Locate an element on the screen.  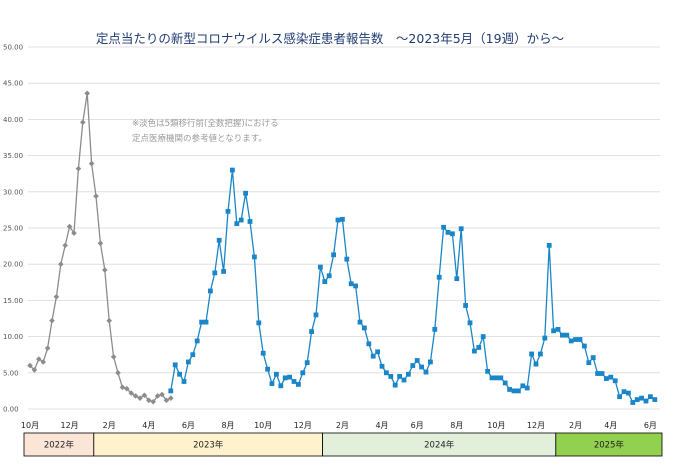
year-band is located at coordinates (609, 444).